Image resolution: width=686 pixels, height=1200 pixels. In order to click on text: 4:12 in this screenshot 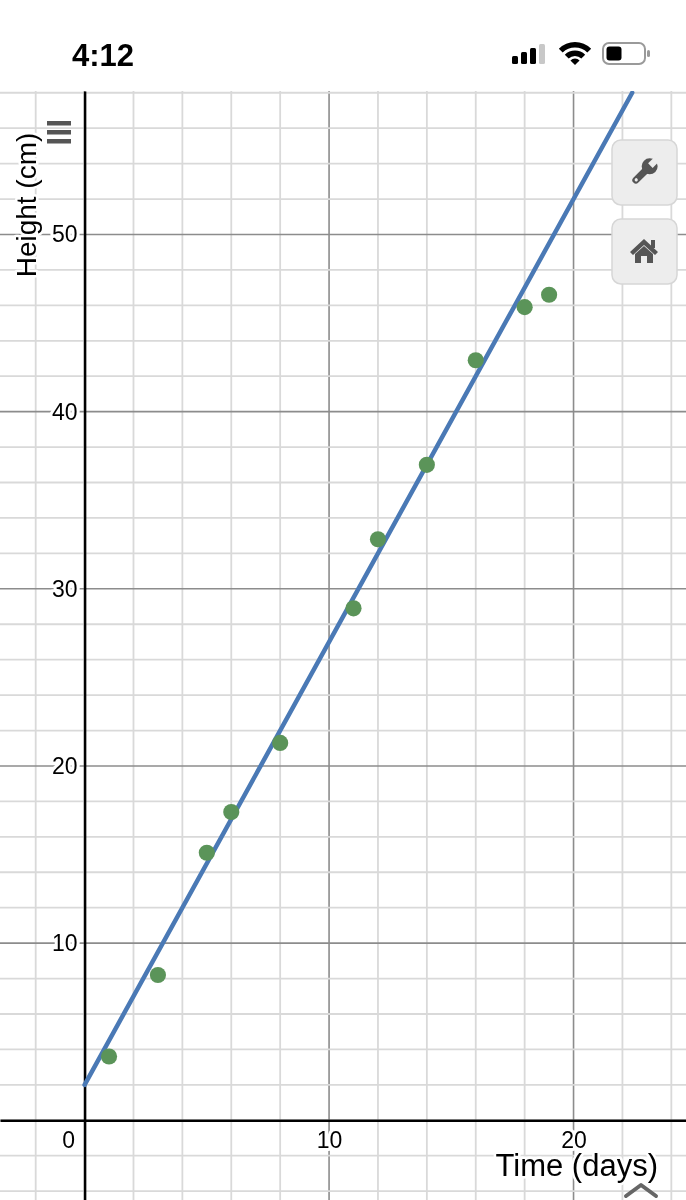, I will do `click(103, 55)`.